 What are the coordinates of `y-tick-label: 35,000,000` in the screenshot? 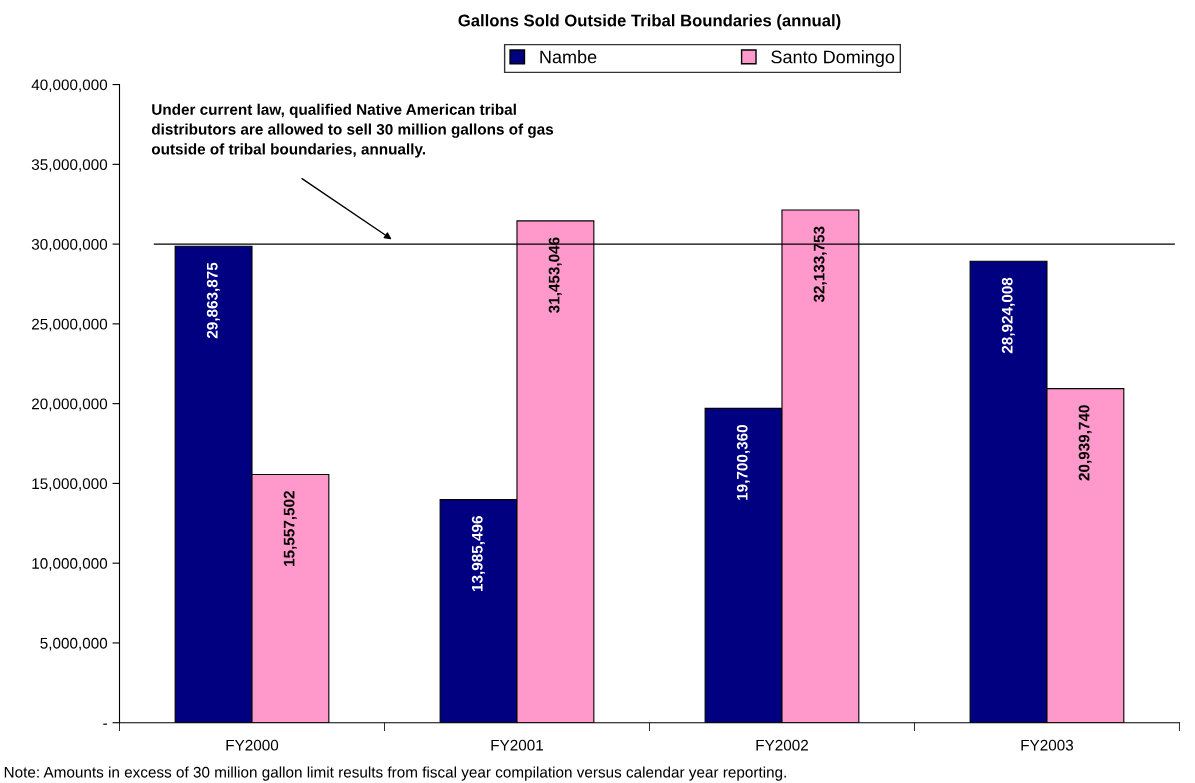 It's located at (69, 165).